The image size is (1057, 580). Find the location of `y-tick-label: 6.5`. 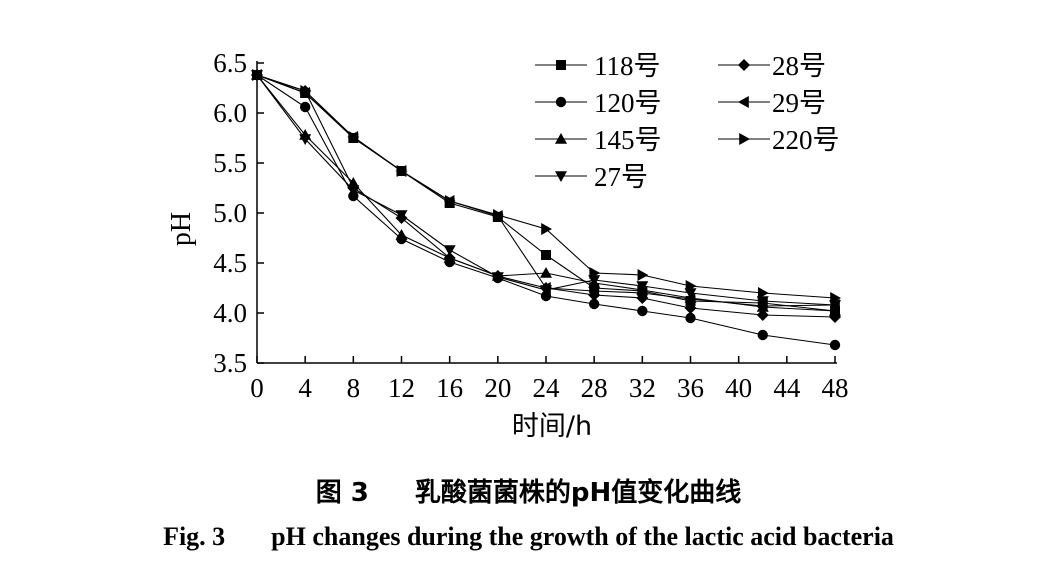

y-tick-label: 6.5 is located at coordinates (230, 63).